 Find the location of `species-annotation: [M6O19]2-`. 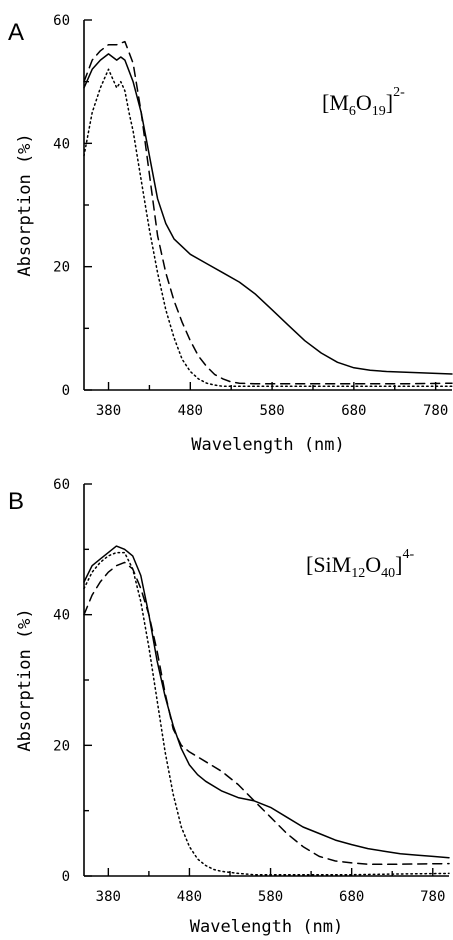

species-annotation: [M6O19]2- is located at coordinates (363, 102).